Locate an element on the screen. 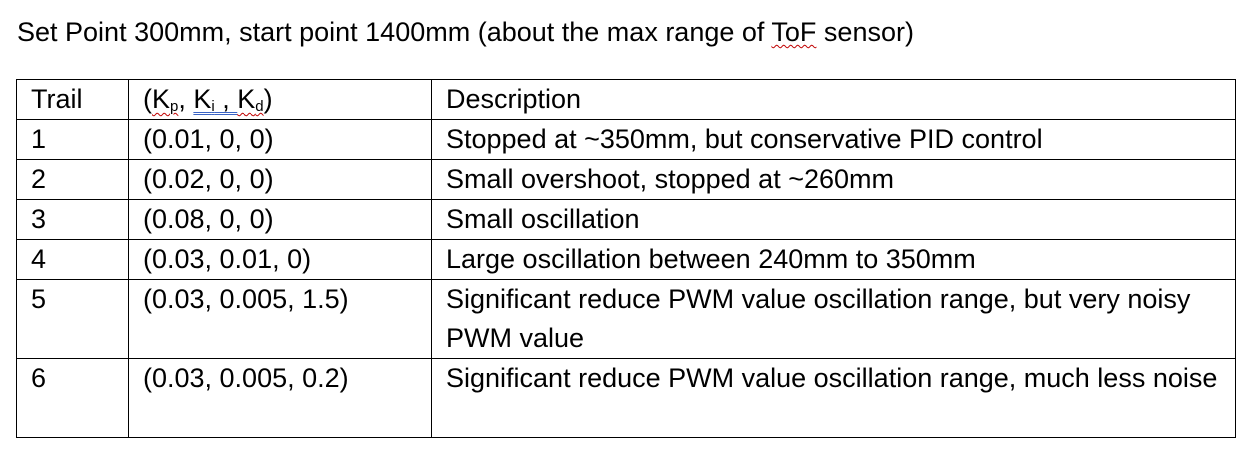 The height and width of the screenshot is (459, 1258). cell-trail: 4 is located at coordinates (72, 259).